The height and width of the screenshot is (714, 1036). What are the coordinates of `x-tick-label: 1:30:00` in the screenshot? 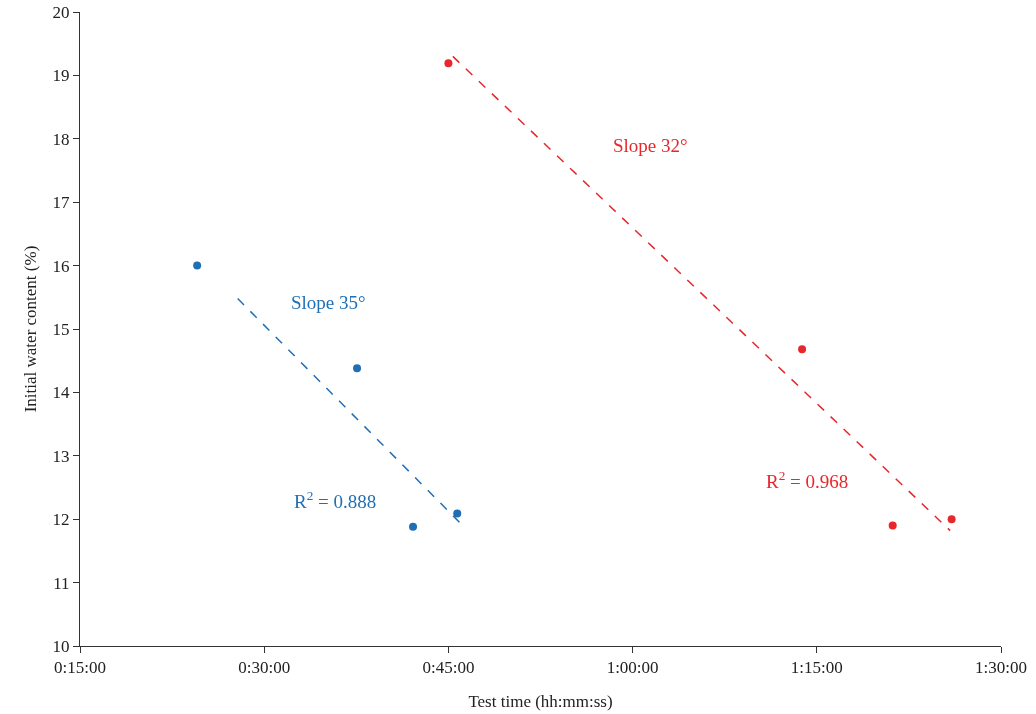 It's located at (1001, 668).